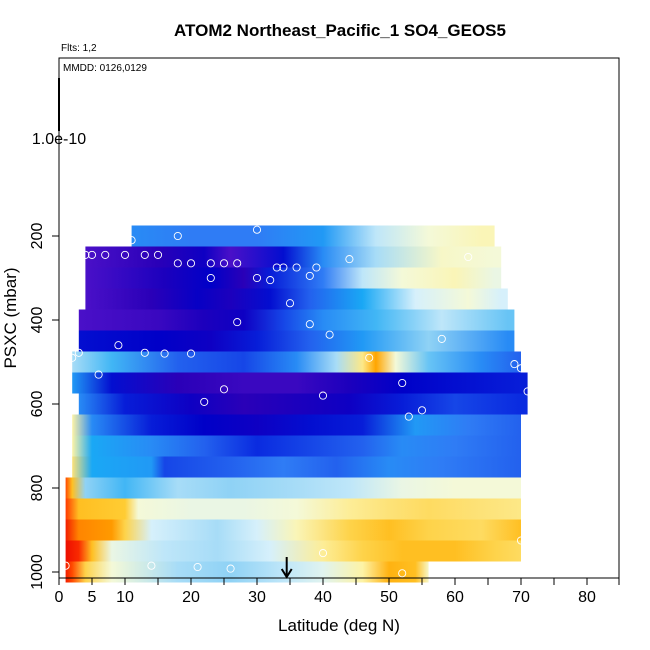  I want to click on x-tick-label: 5, so click(92, 597).